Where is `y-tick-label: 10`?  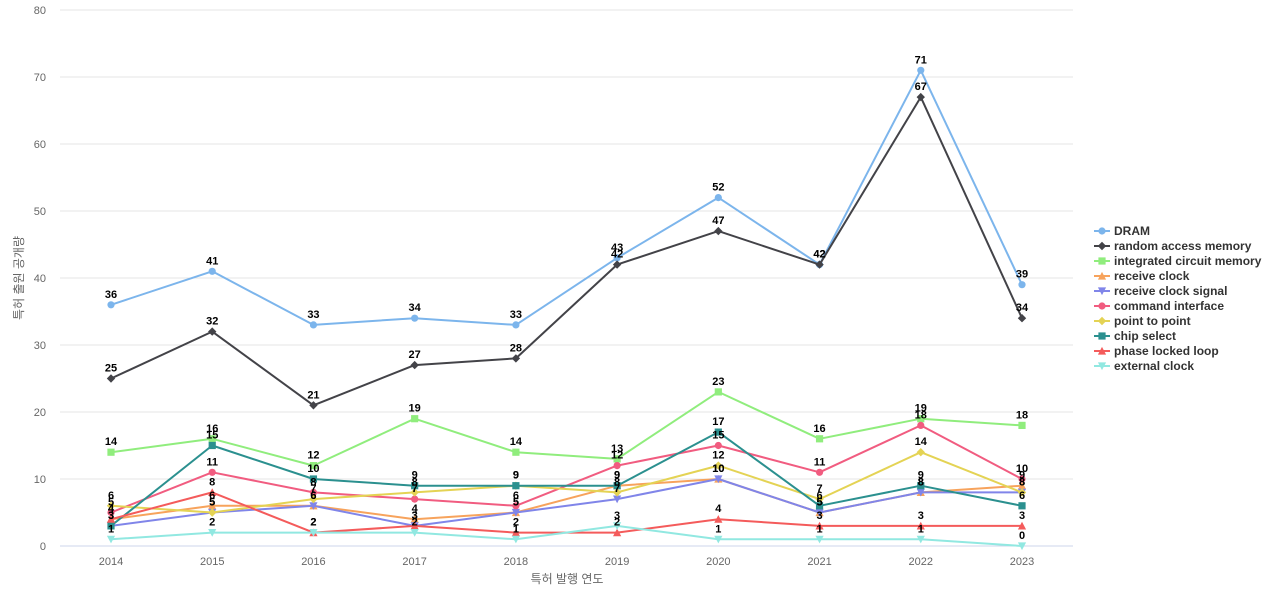 y-tick-label: 10 is located at coordinates (40, 480).